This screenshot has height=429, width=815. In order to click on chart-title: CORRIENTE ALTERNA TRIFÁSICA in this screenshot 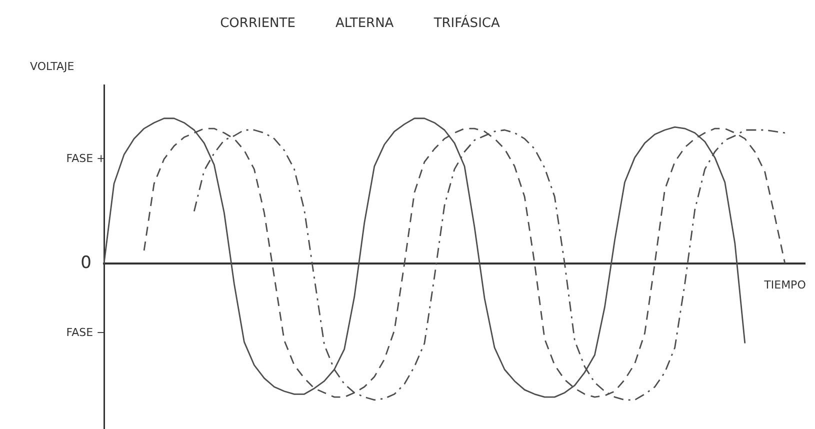, I will do `click(360, 23)`.